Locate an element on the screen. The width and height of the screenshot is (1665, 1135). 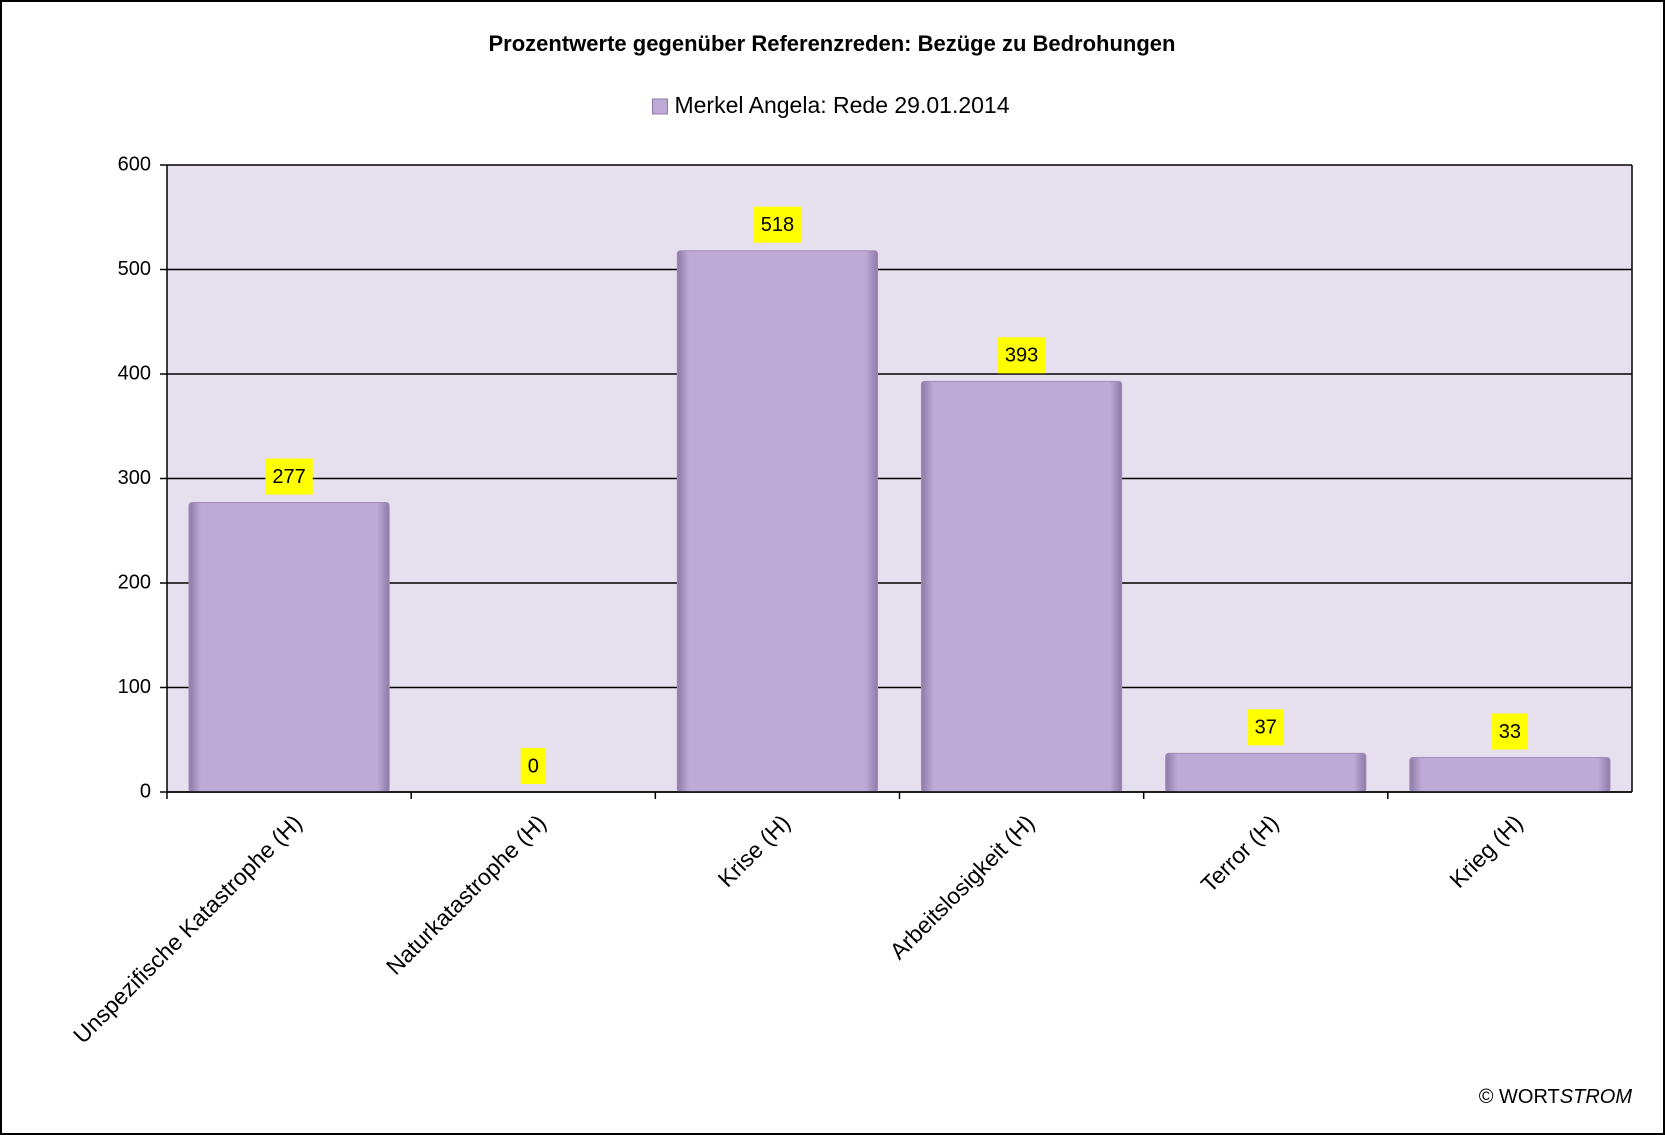
legend-marker is located at coordinates (659, 106).